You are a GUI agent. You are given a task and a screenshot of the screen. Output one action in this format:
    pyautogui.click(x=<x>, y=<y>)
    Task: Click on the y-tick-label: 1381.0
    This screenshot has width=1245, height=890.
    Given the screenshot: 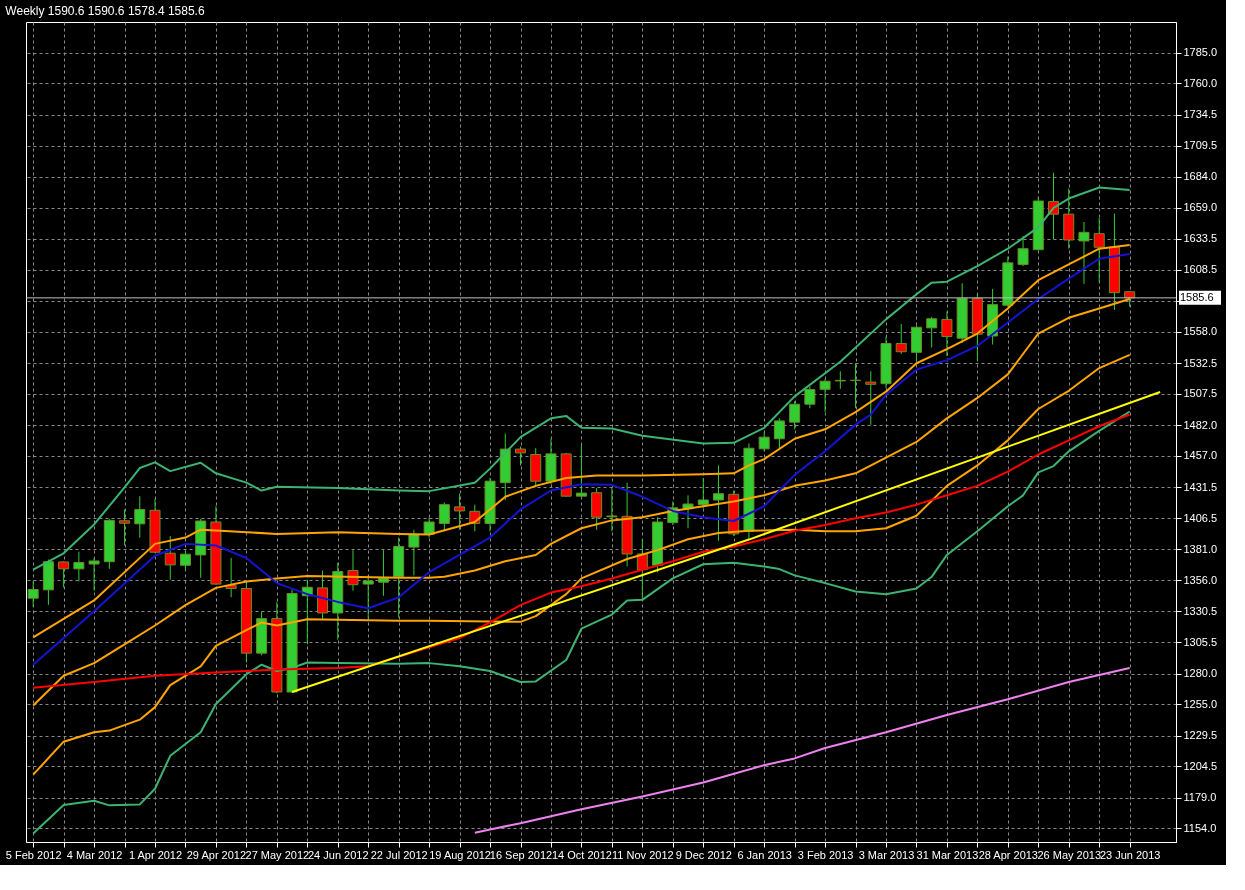 What is the action you would take?
    pyautogui.click(x=1200, y=548)
    